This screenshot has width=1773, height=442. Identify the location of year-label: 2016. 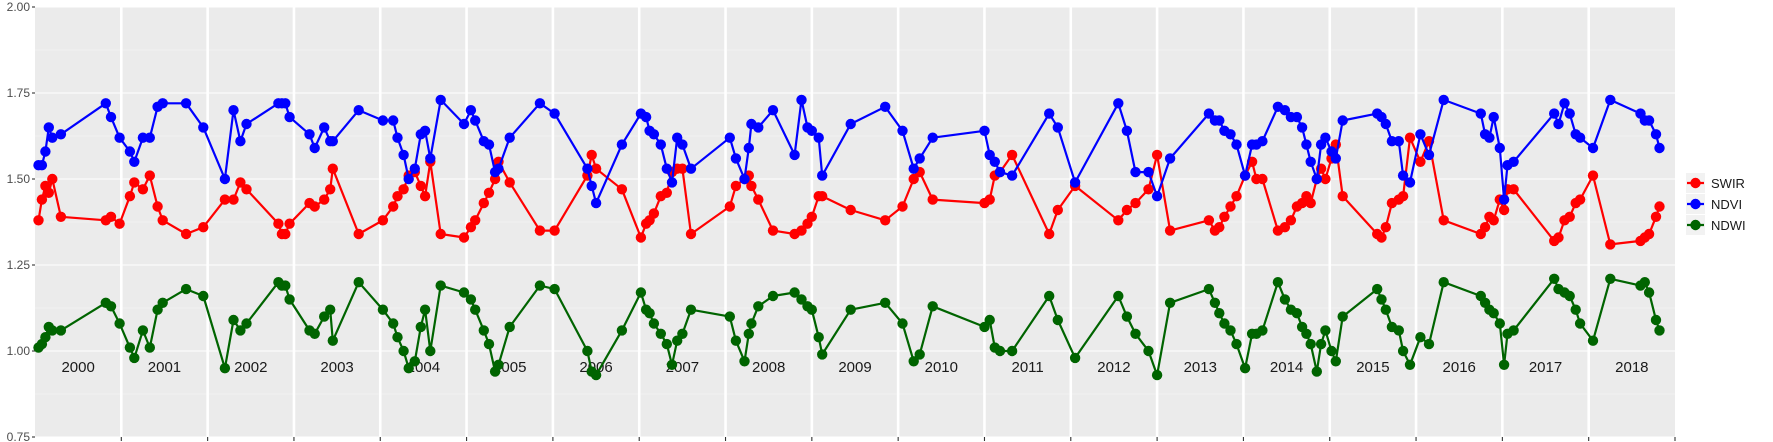
(1459, 367).